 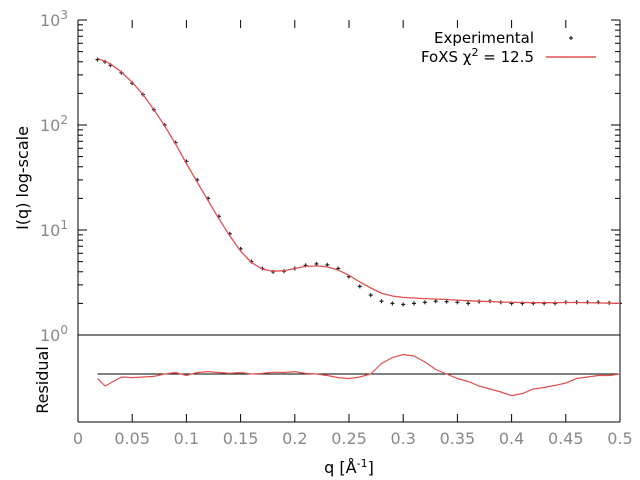 What do you see at coordinates (458, 438) in the screenshot?
I see `x-tick-label-7: 0.35` at bounding box center [458, 438].